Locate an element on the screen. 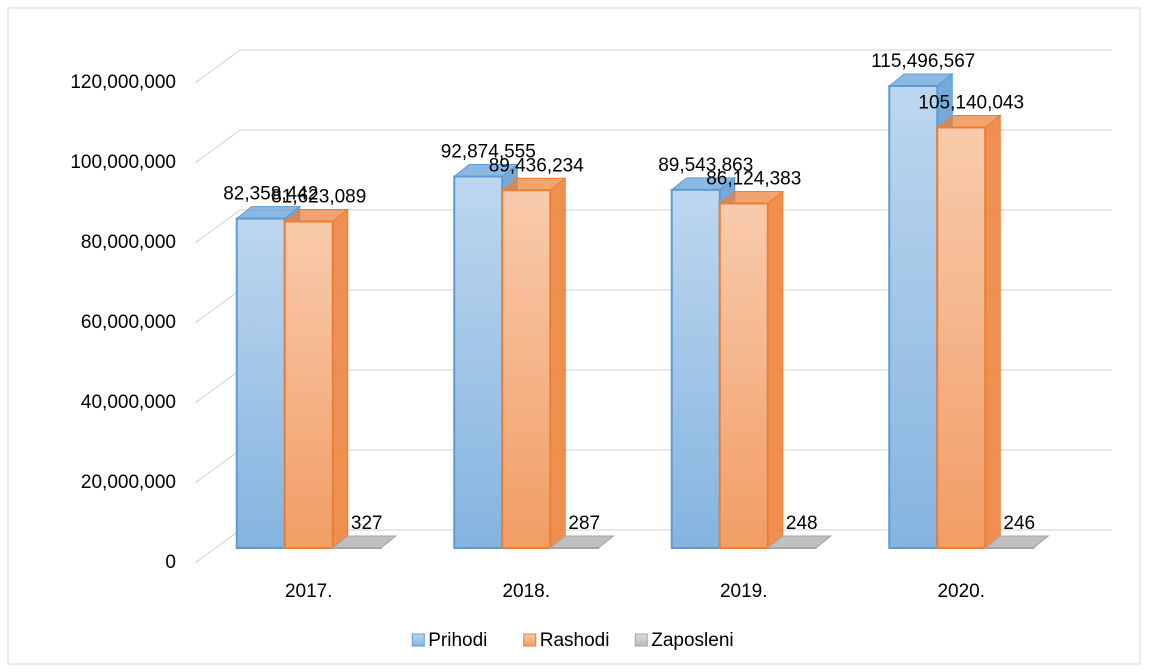 This screenshot has width=1149, height=672. legend-label: Zaposleni is located at coordinates (692, 640).